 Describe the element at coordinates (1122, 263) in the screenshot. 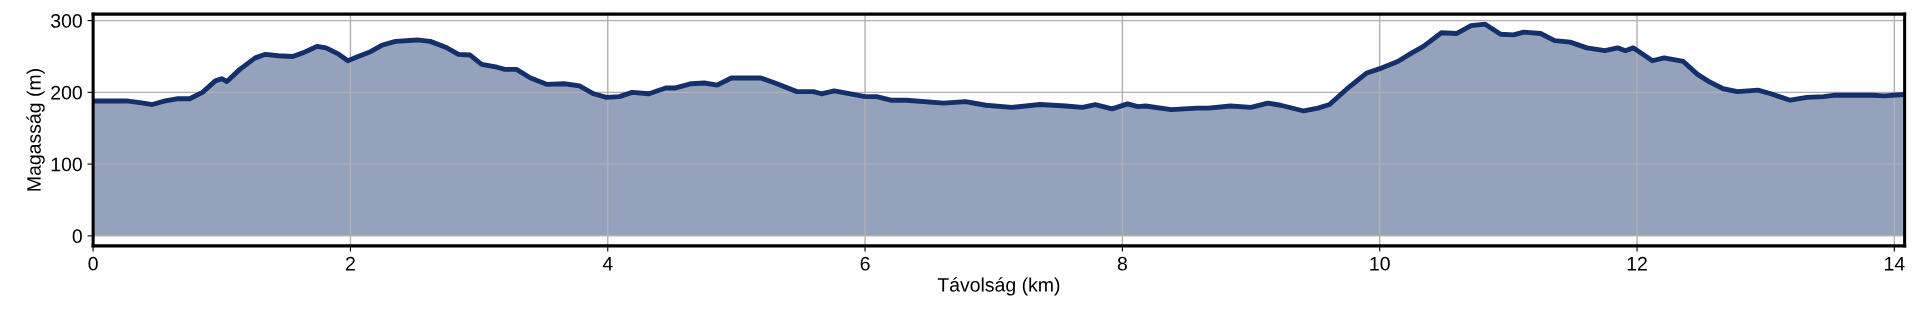

I see `x-tick-label: 8` at that location.